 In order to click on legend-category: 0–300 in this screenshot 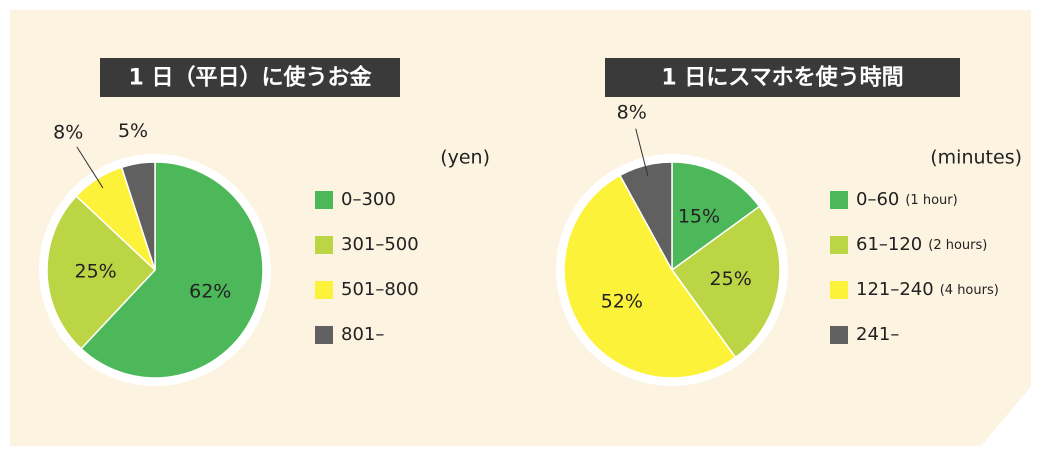, I will do `click(368, 199)`.